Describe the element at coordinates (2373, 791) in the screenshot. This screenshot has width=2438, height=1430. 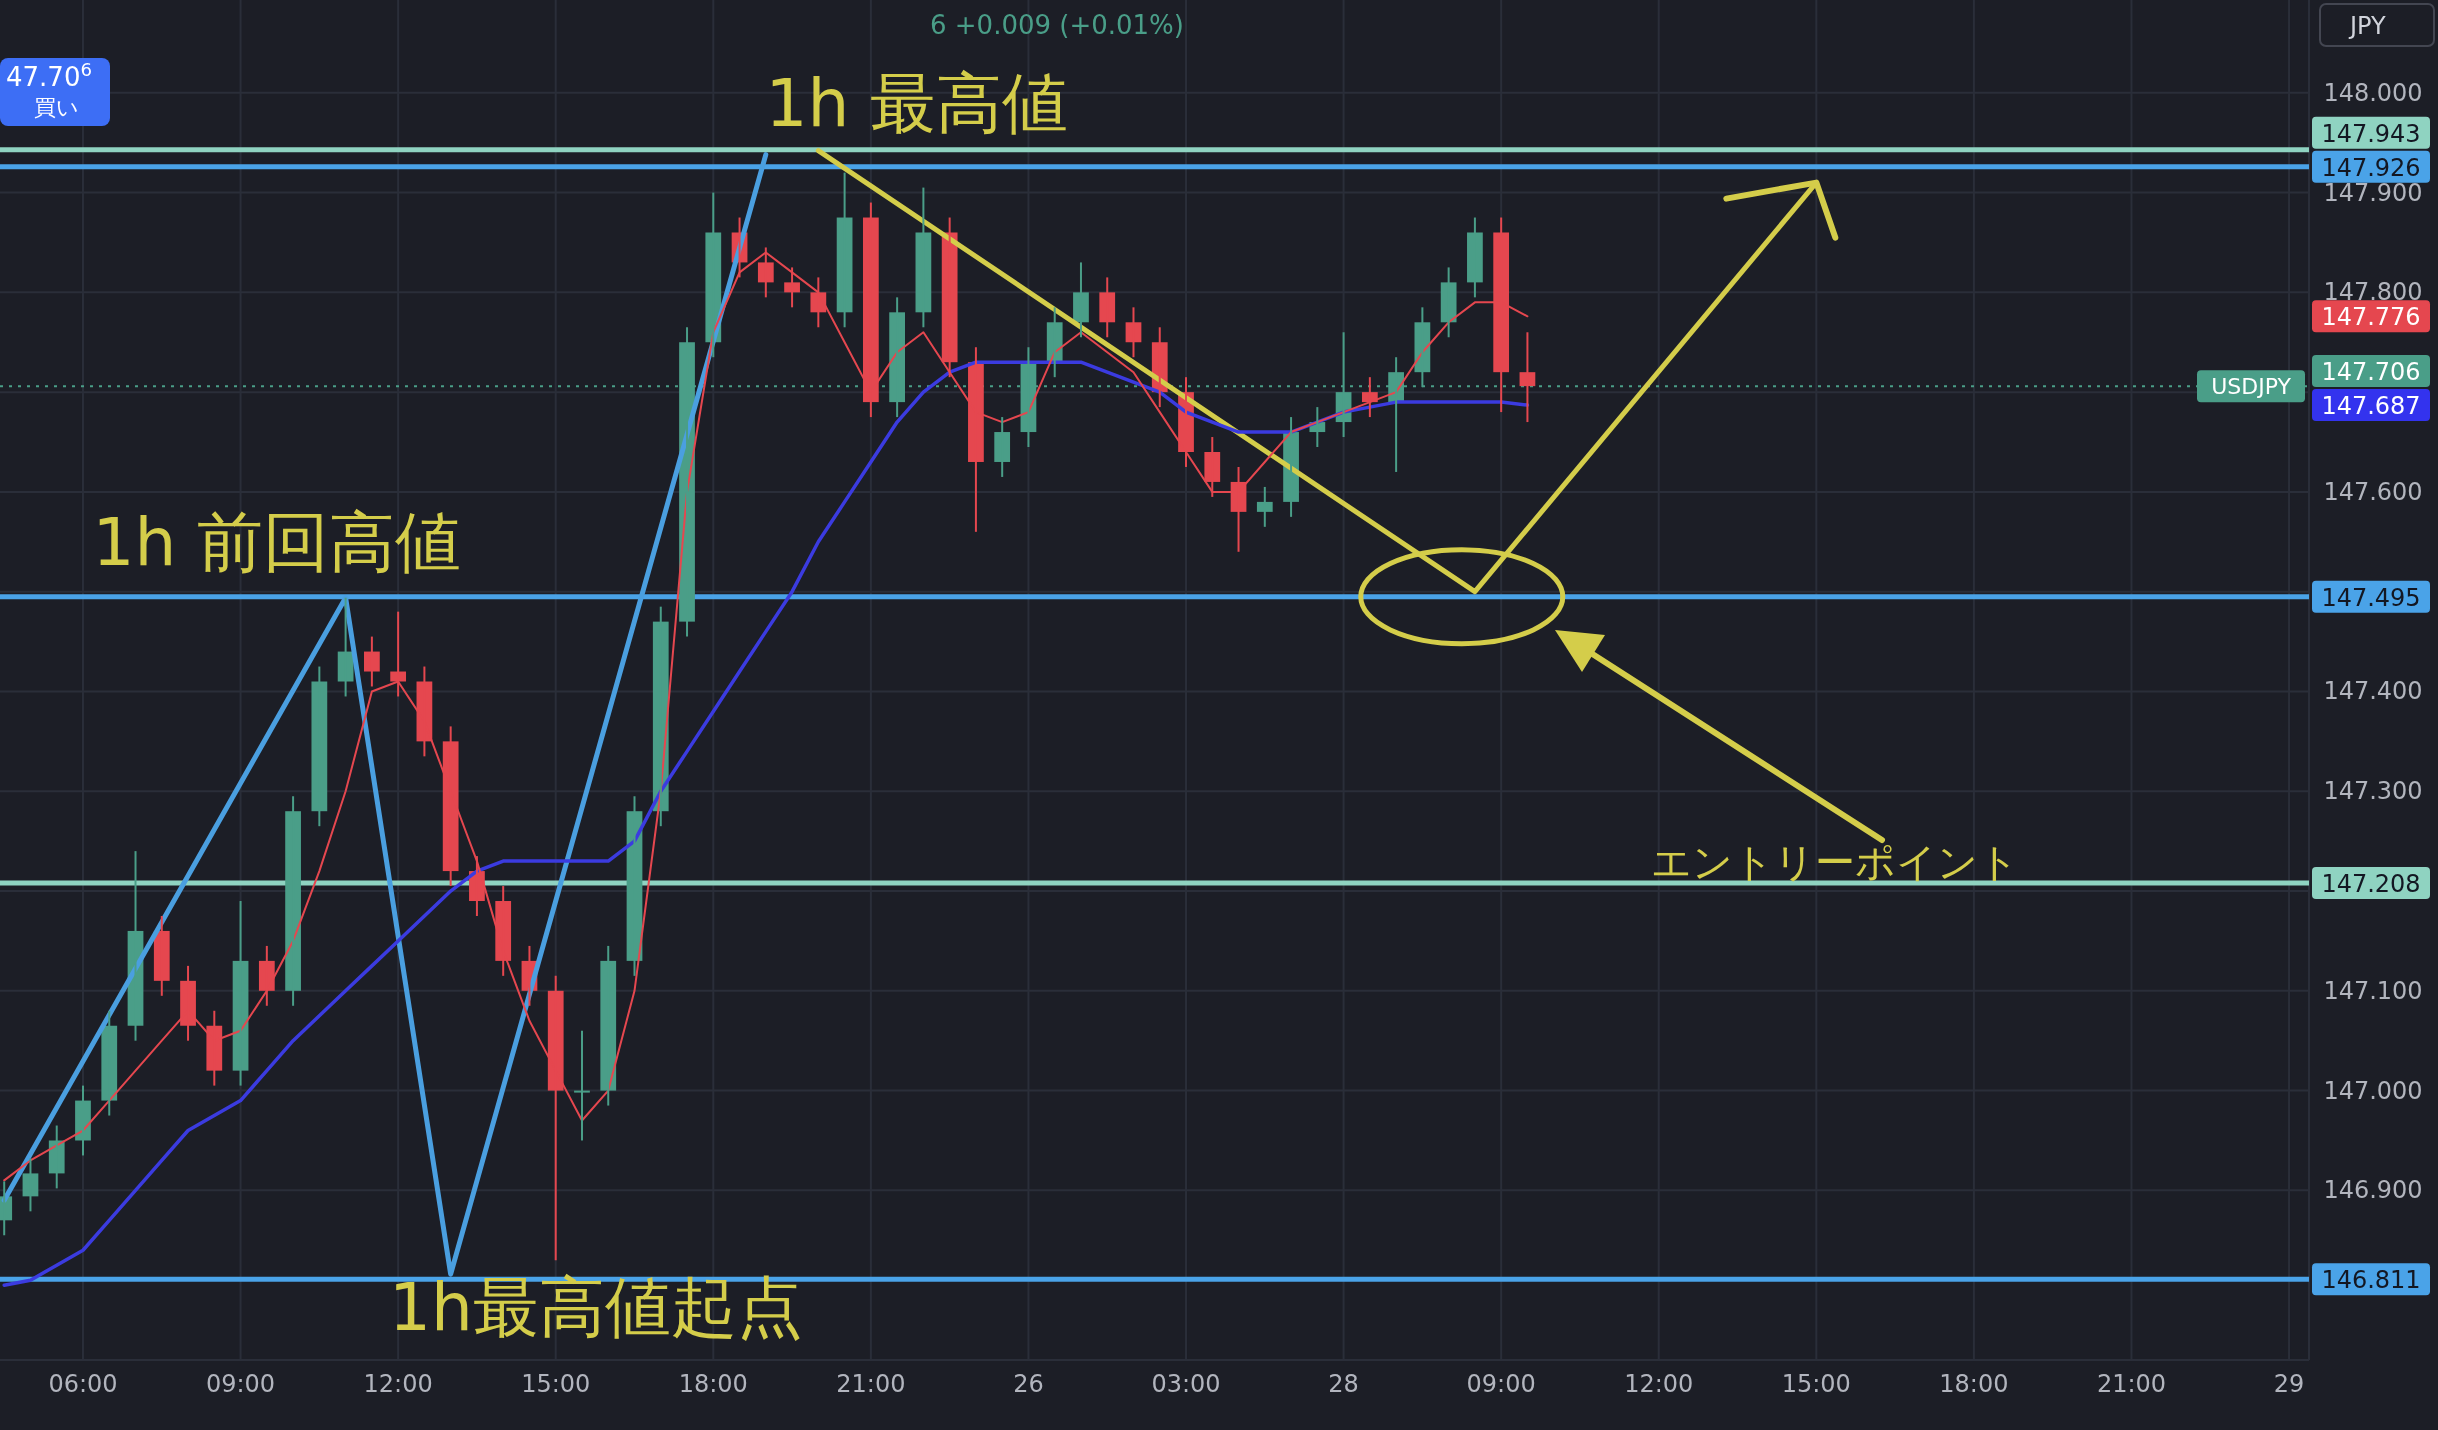
I see `y-tick-label: 147.300` at that location.